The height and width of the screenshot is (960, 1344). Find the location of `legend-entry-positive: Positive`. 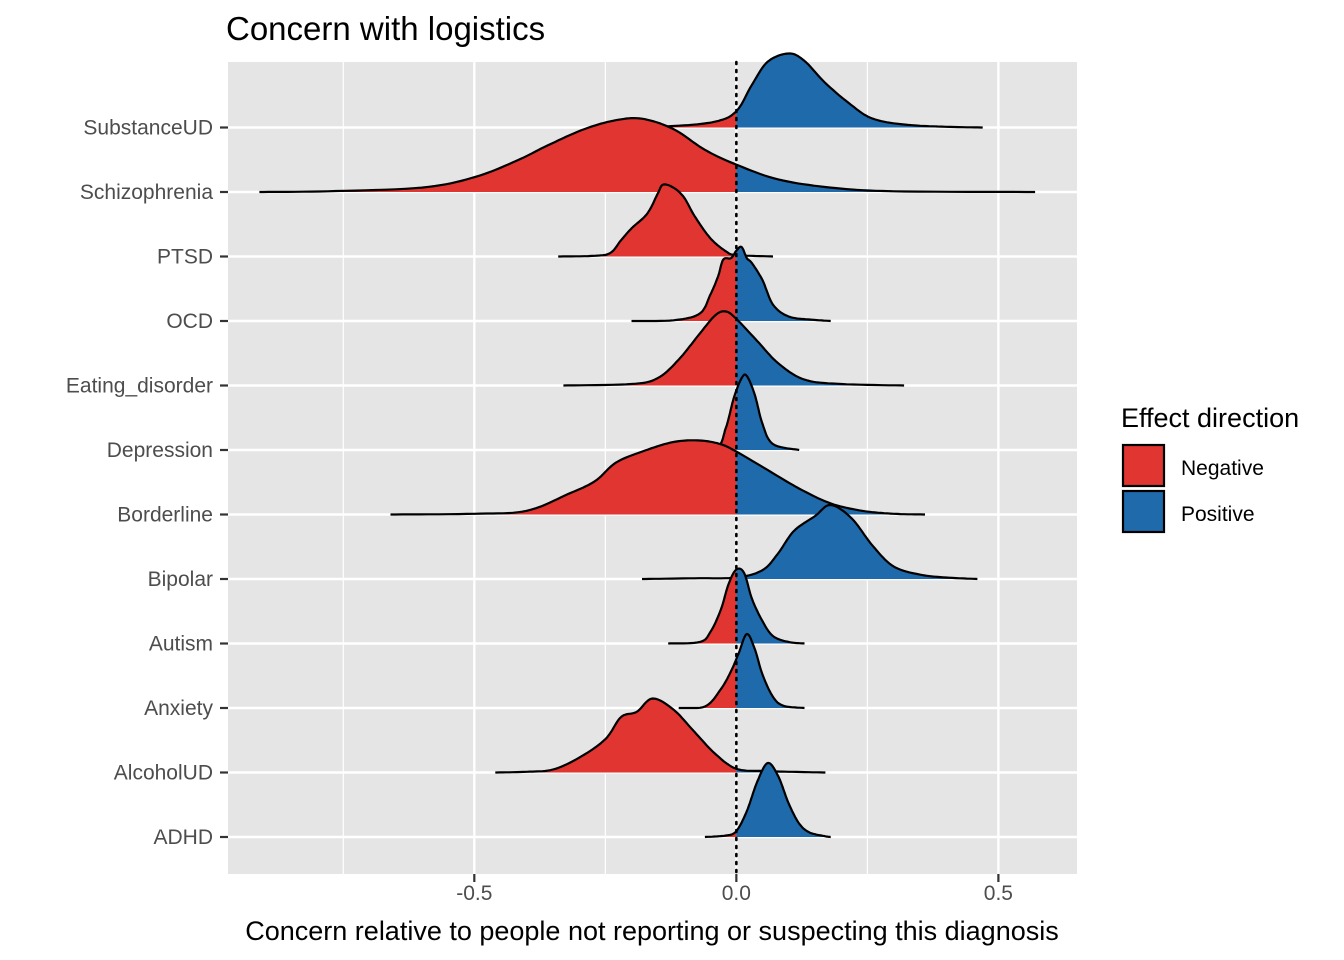

legend-entry-positive: Positive is located at coordinates (1188, 511).